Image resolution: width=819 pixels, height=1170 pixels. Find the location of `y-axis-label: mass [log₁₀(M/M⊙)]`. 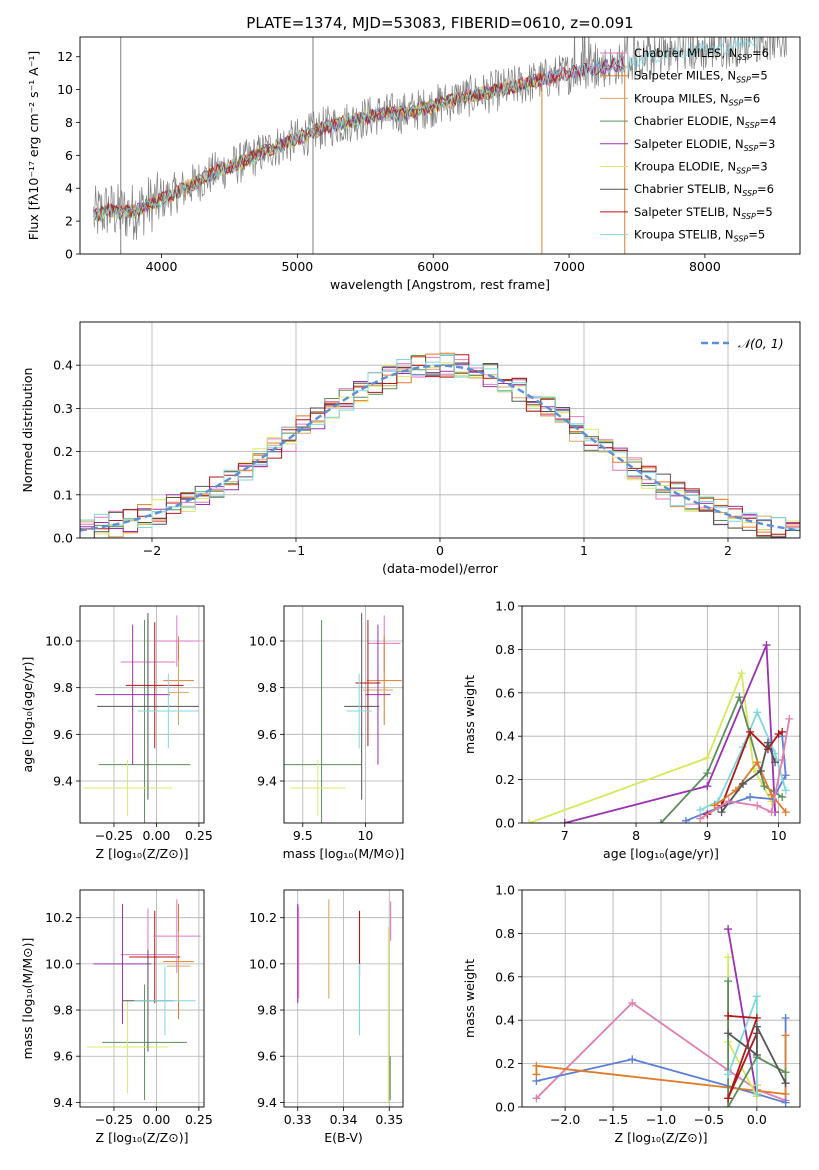

y-axis-label: mass [log₁₀(M/M⊙)] is located at coordinates (27, 999).